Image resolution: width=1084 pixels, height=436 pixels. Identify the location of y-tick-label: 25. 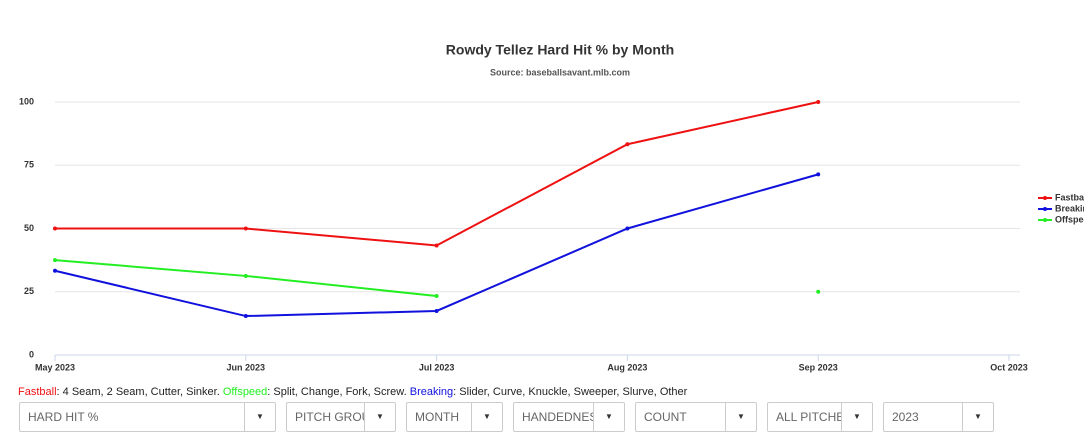
(29, 291).